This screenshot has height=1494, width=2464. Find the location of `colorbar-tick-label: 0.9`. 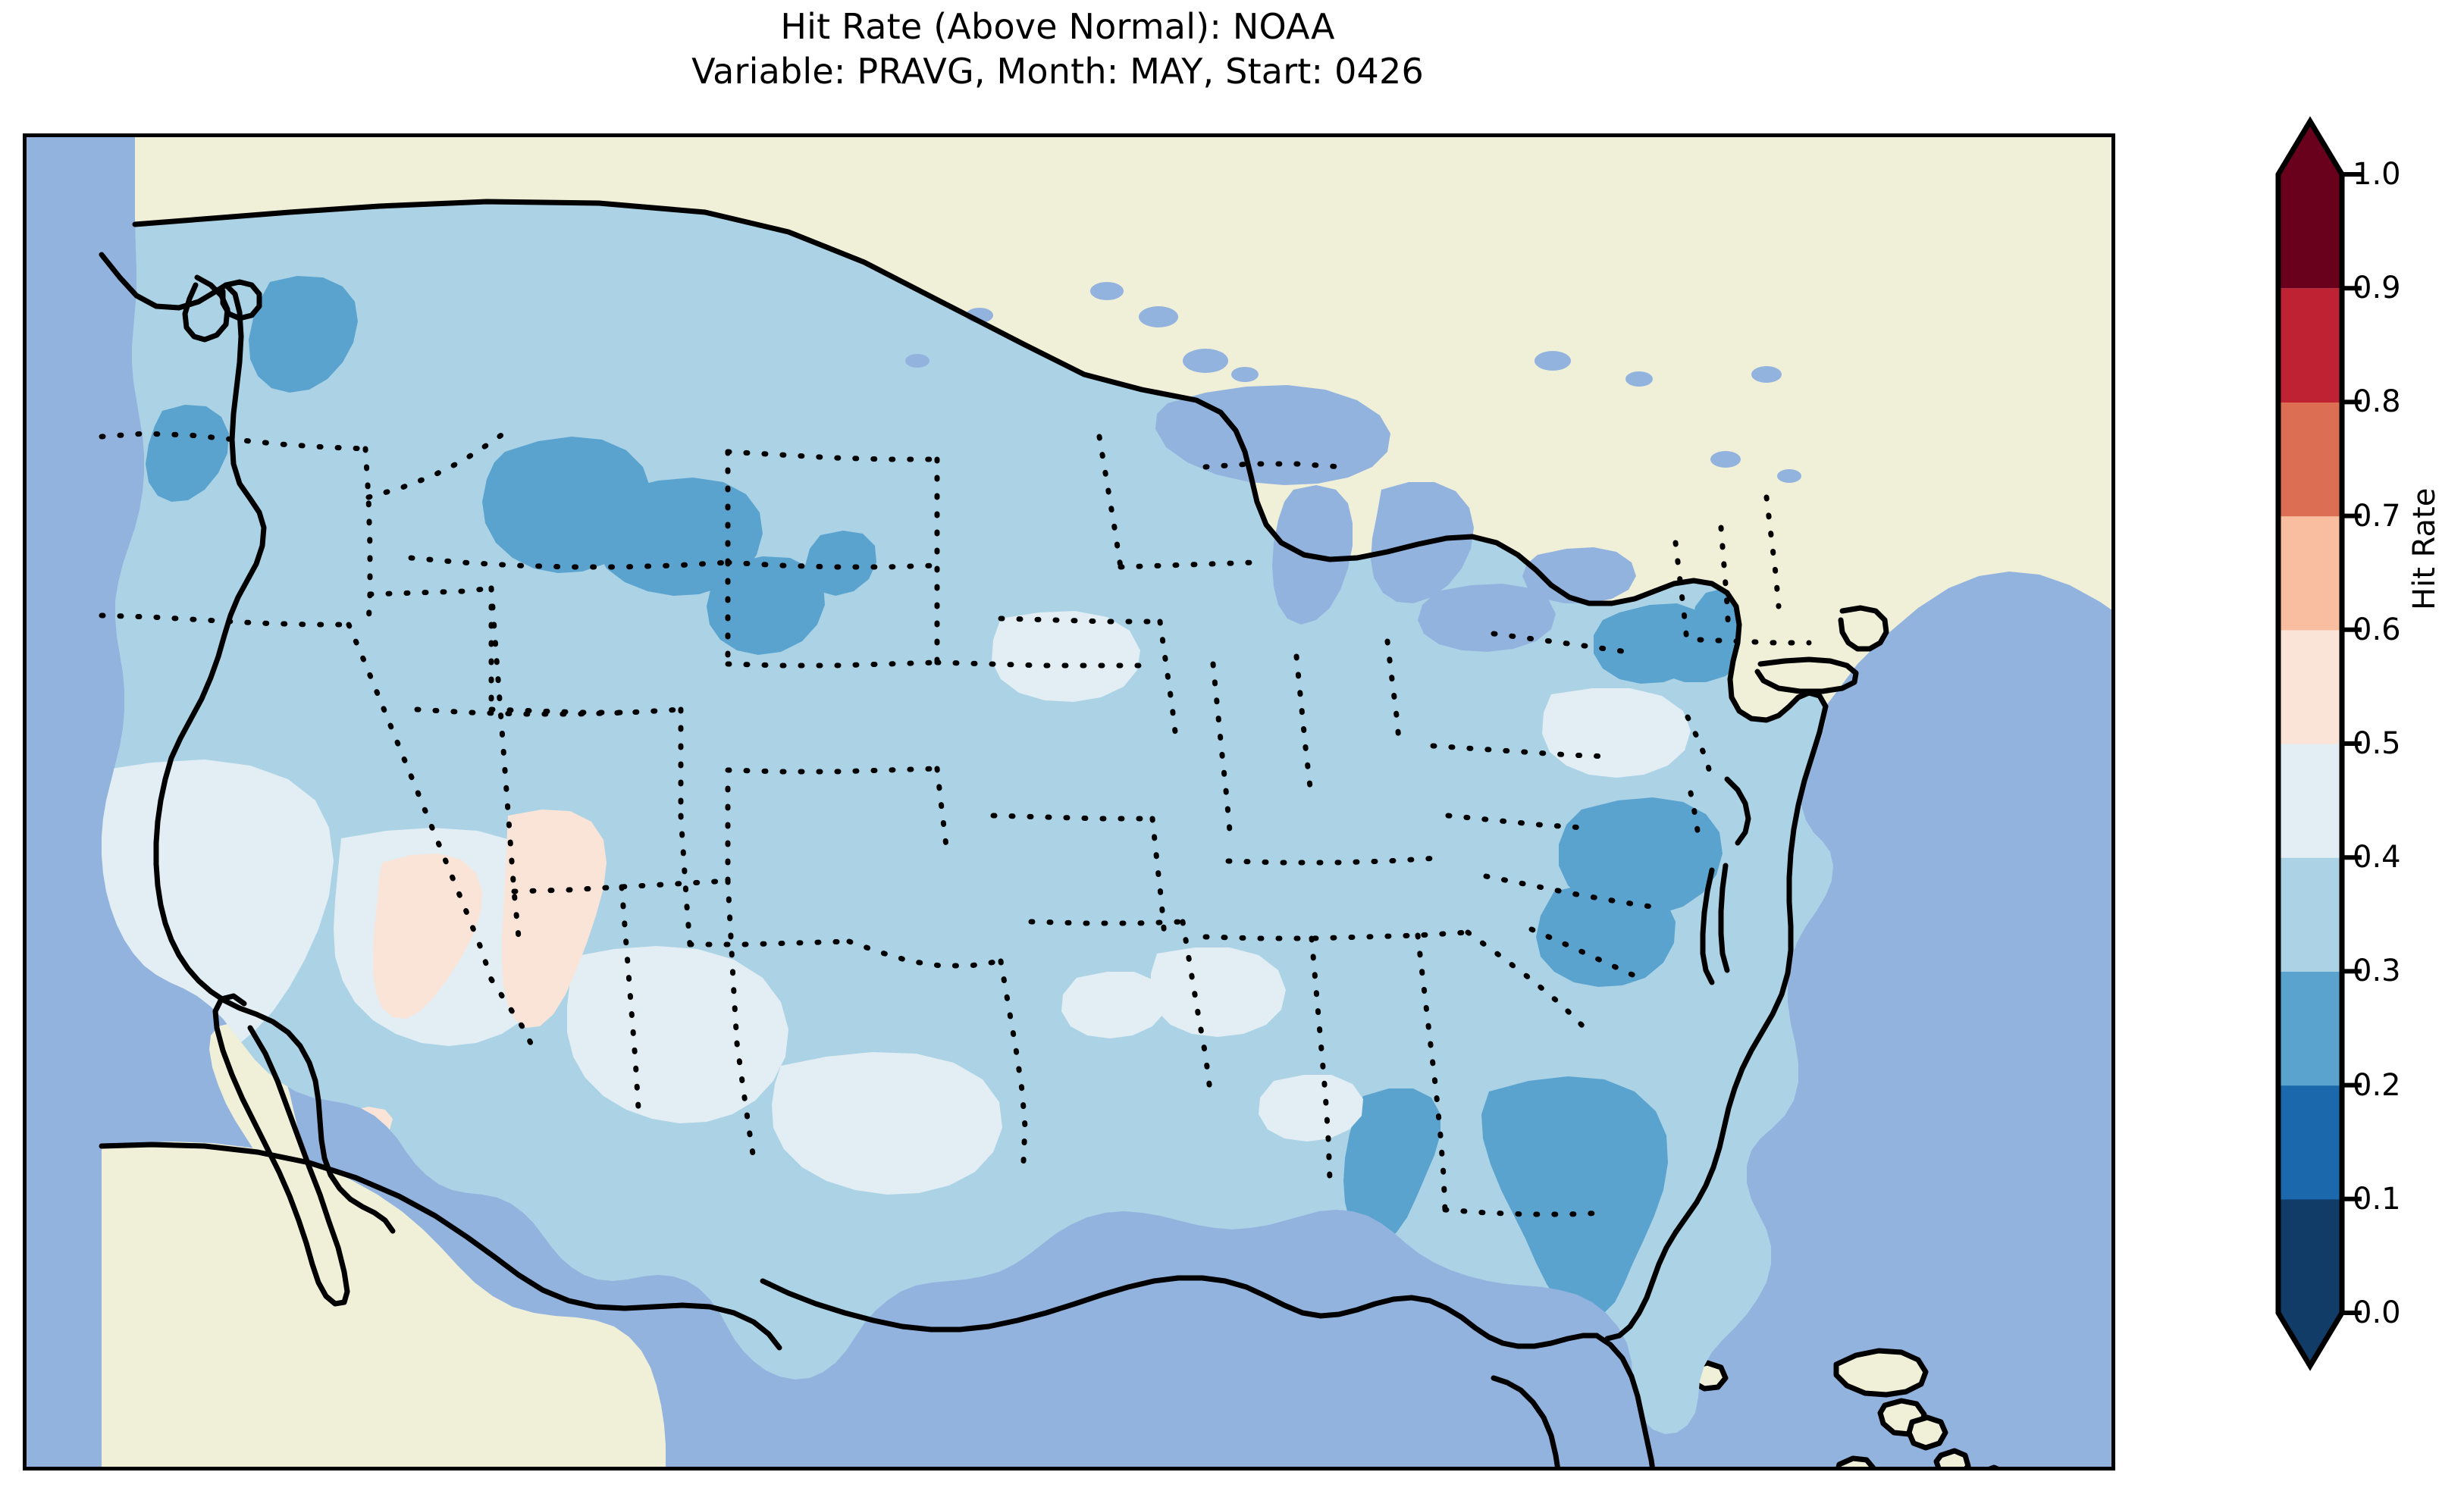

colorbar-tick-label: 0.9 is located at coordinates (2377, 288).